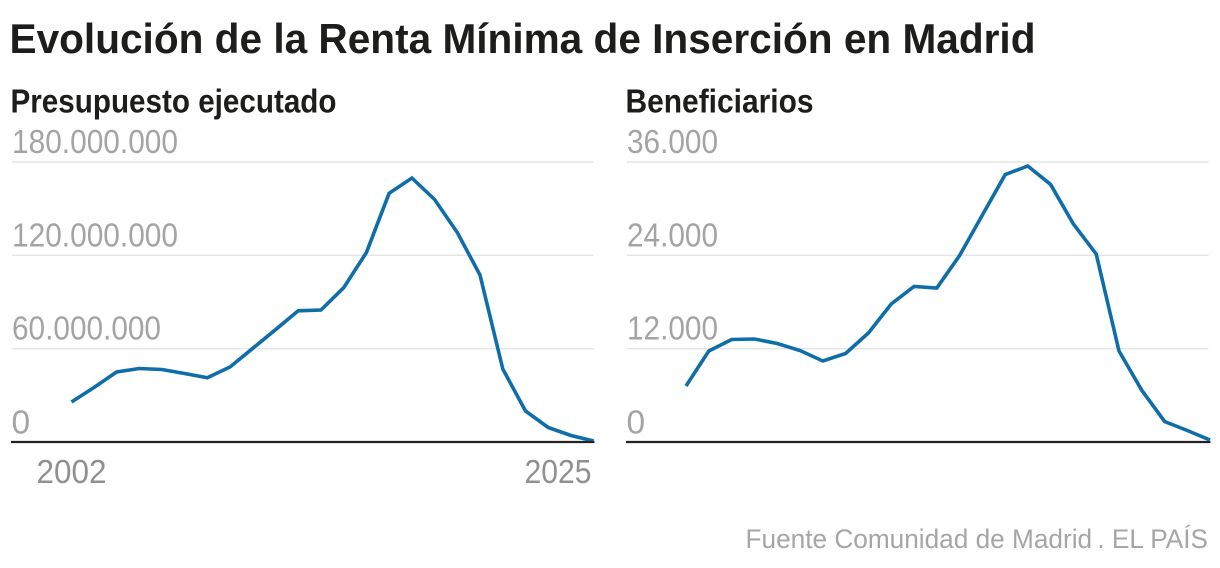  What do you see at coordinates (95, 235) in the screenshot?
I see `svg-text: 120.000.000` at bounding box center [95, 235].